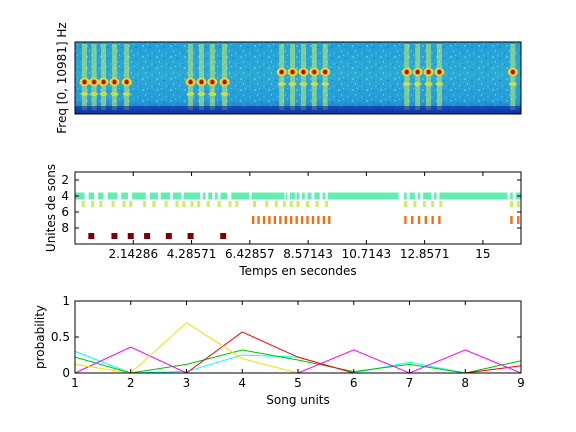  I want to click on x-tick-label: 2.14286, so click(133, 254).